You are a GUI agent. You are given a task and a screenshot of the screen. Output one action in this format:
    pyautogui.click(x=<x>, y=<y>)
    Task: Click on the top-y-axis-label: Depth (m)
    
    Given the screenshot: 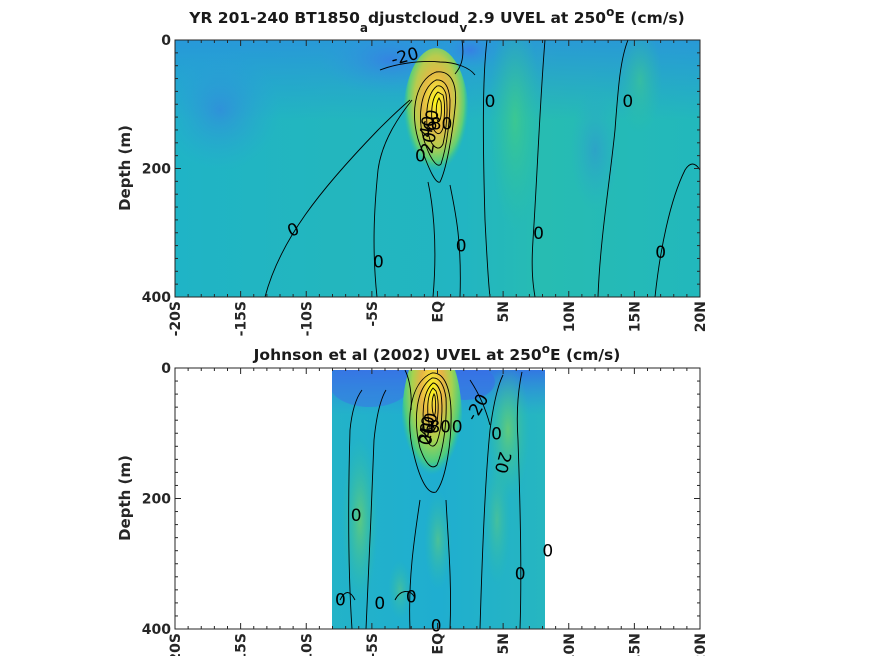 What is the action you would take?
    pyautogui.click(x=125, y=168)
    